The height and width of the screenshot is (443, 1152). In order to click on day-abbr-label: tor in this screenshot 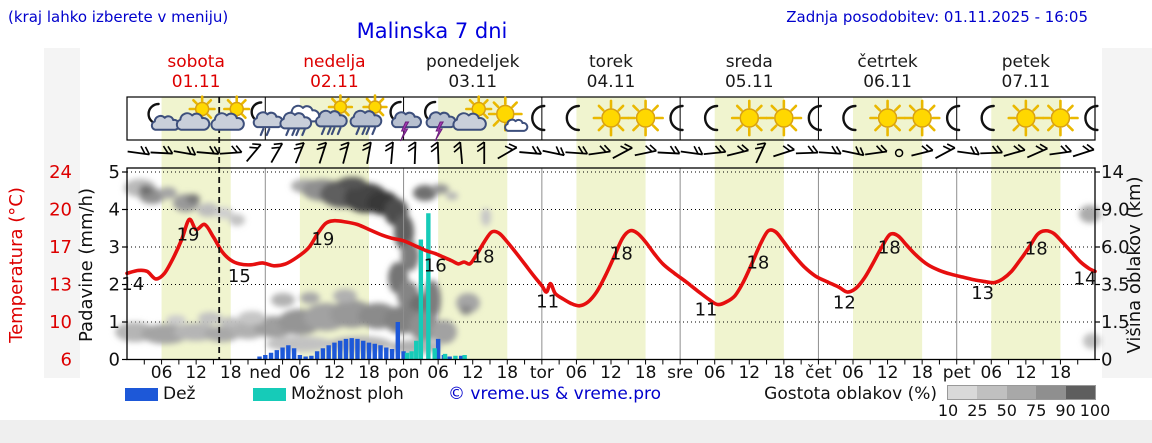, I will do `click(542, 373)`.